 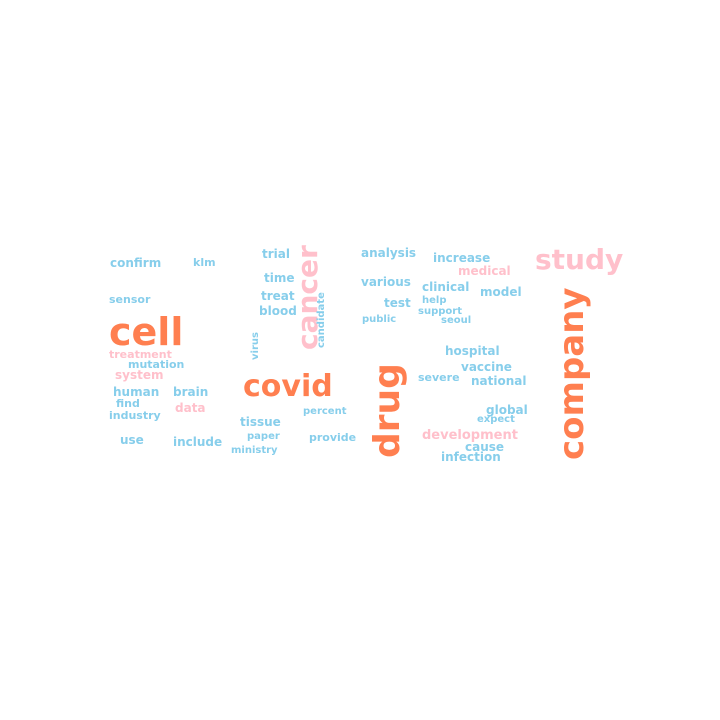 What do you see at coordinates (440, 311) in the screenshot?
I see `word-support: support` at bounding box center [440, 311].